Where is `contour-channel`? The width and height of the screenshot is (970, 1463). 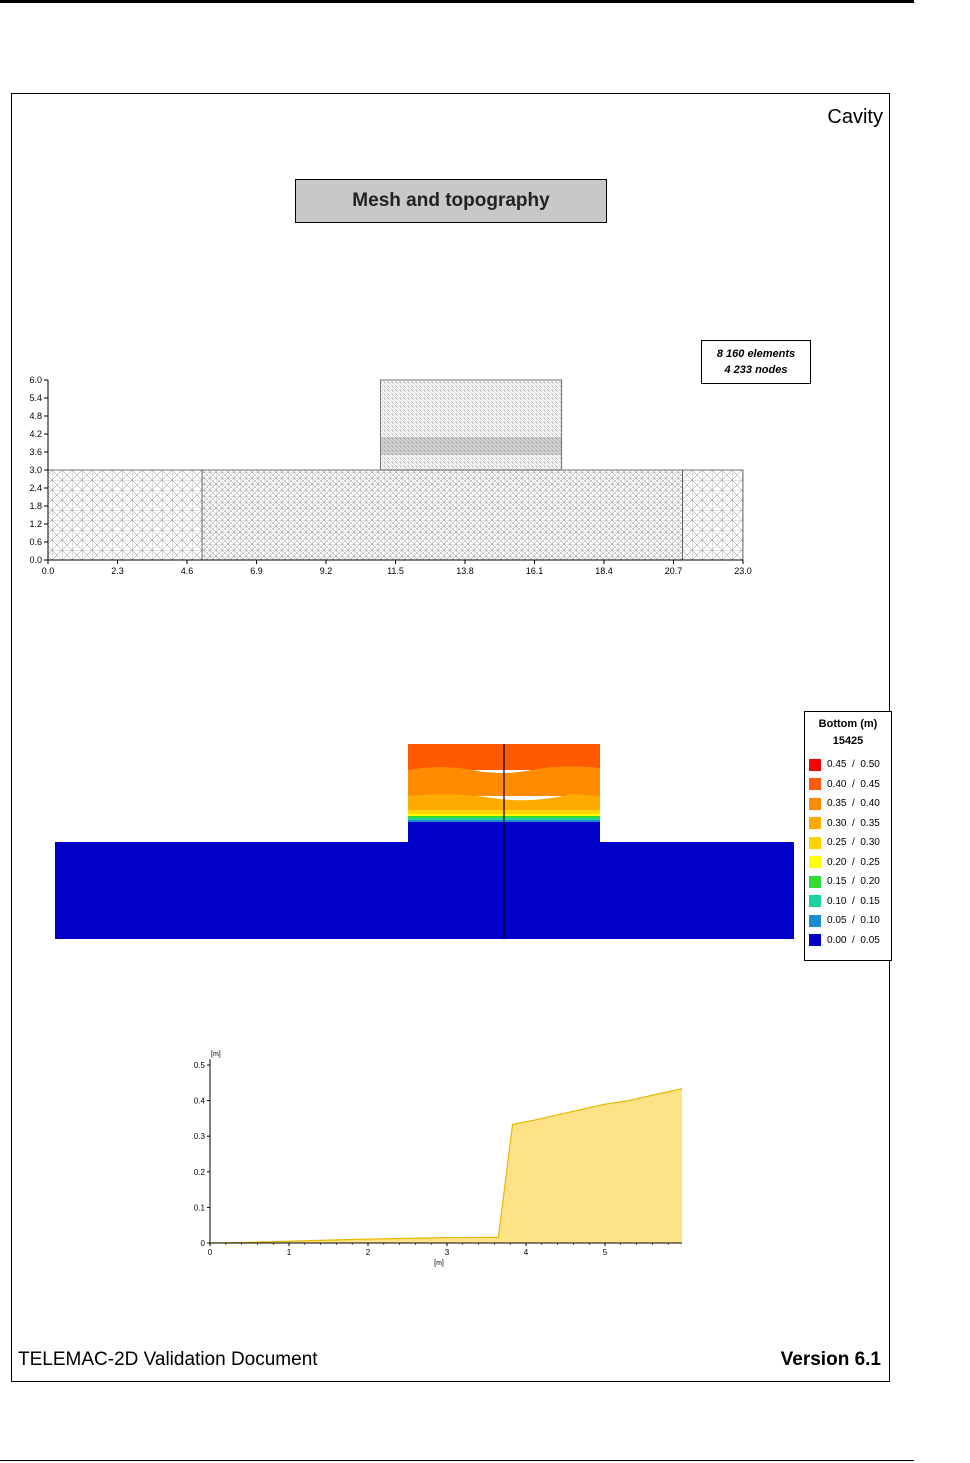
contour-channel is located at coordinates (424, 890).